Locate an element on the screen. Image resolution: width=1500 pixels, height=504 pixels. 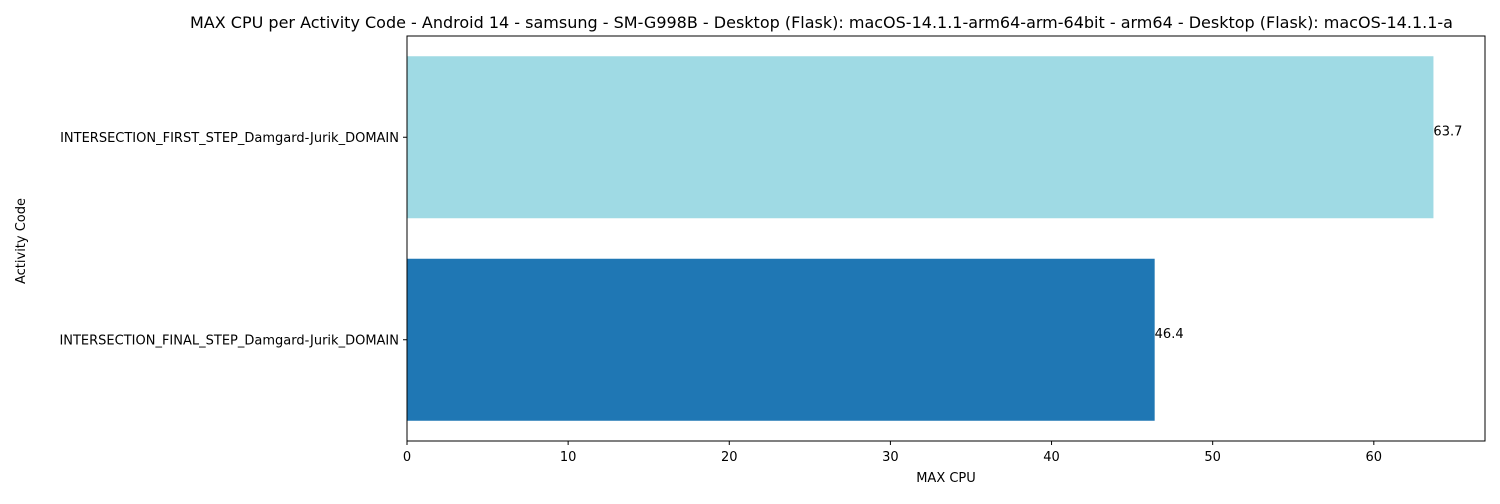
x-tick-label: 0 is located at coordinates (407, 457).